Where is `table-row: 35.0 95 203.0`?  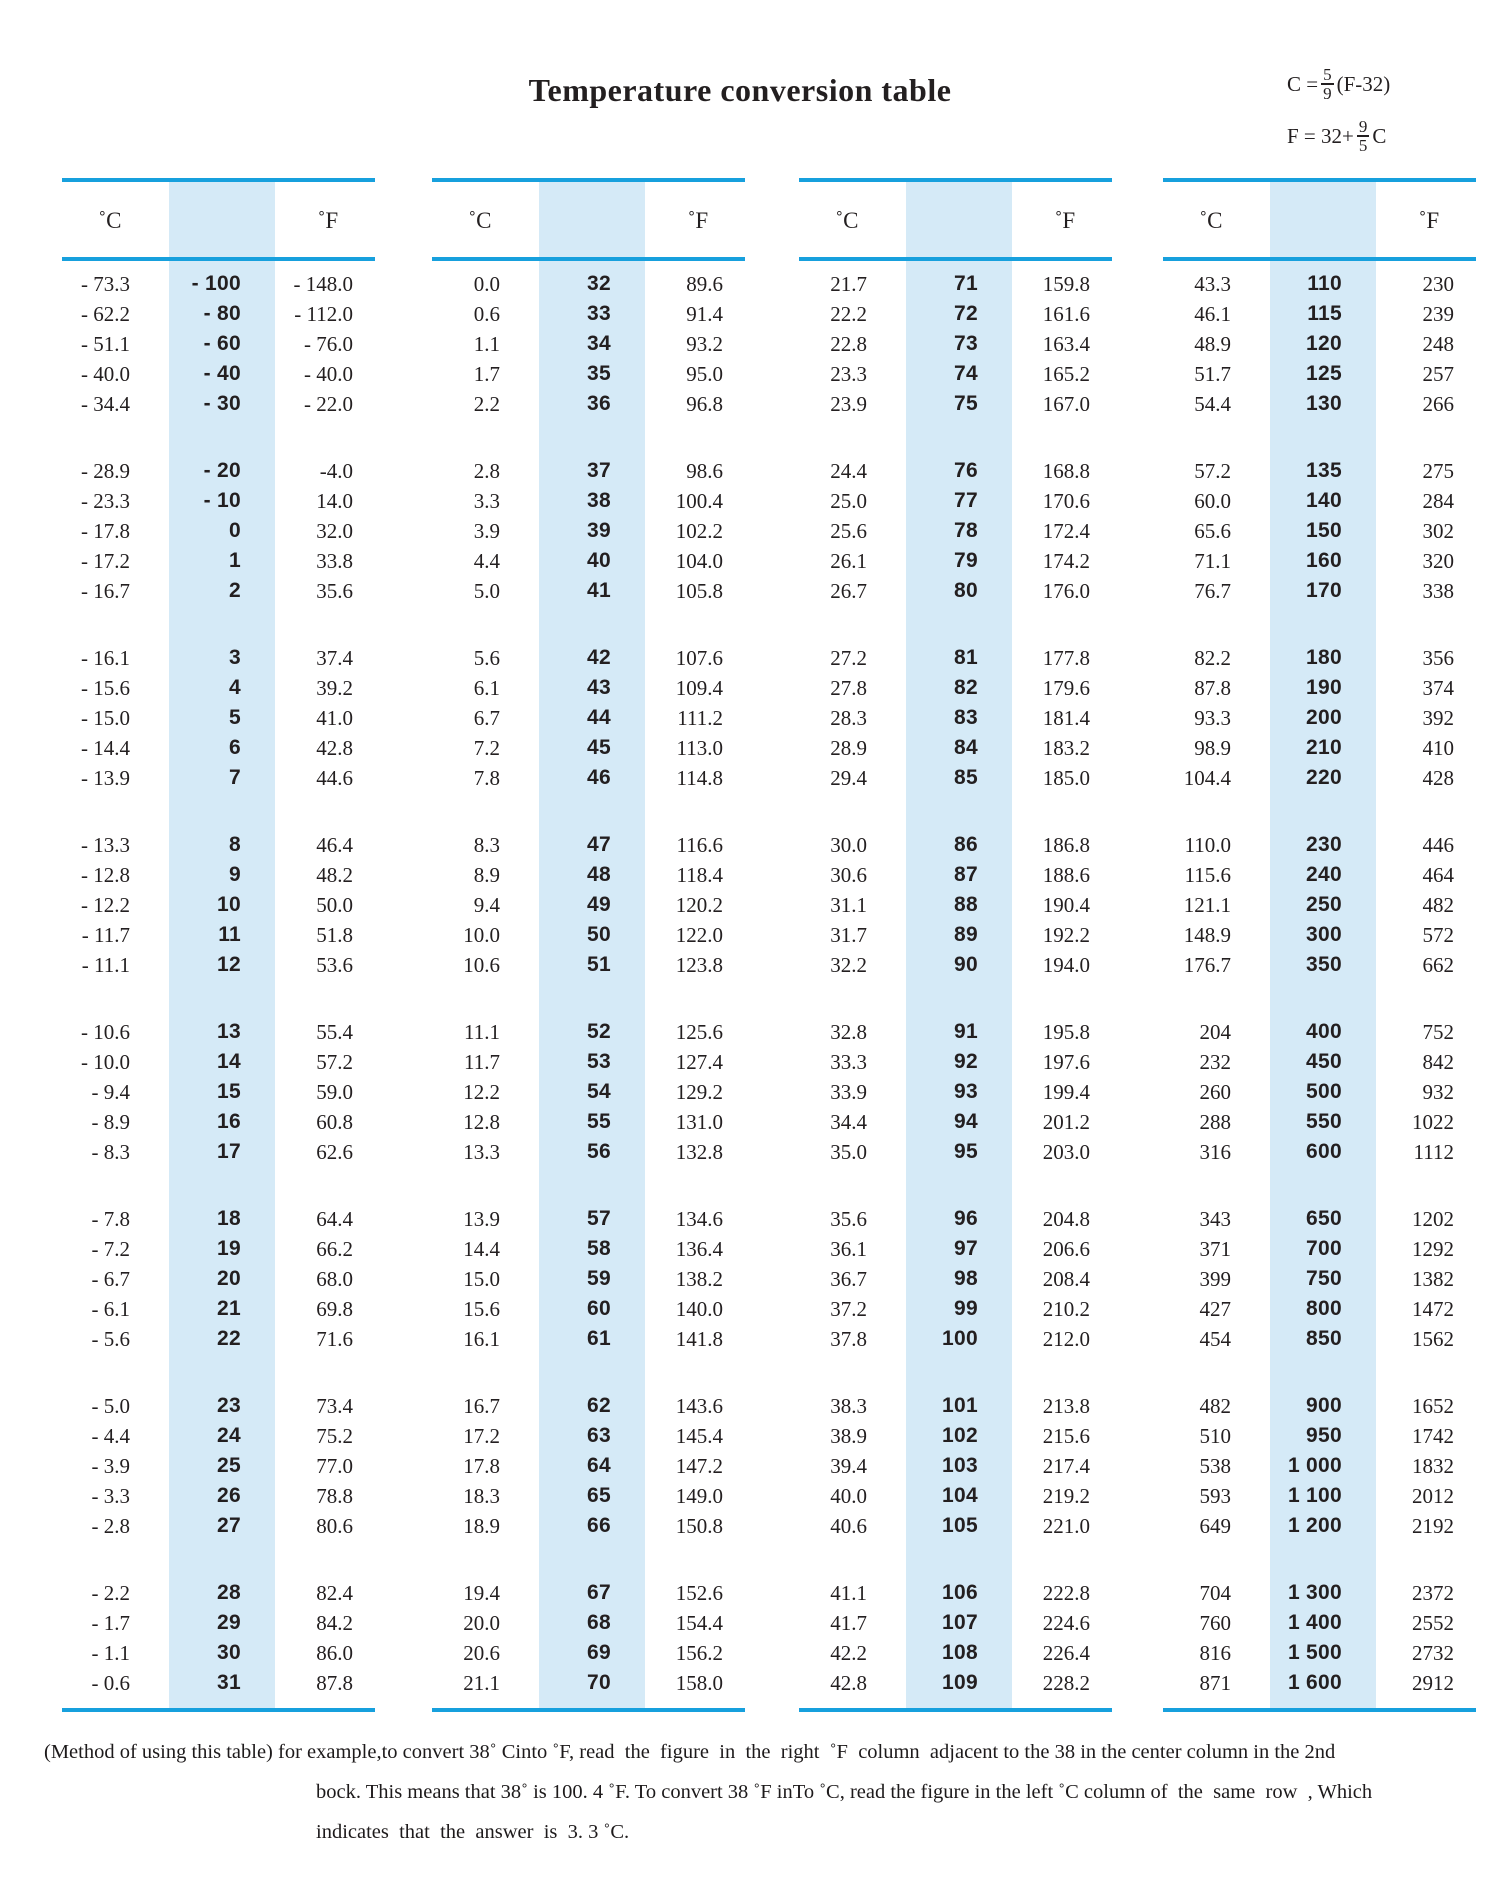
table-row: 35.0 95 203.0 is located at coordinates (955, 1152).